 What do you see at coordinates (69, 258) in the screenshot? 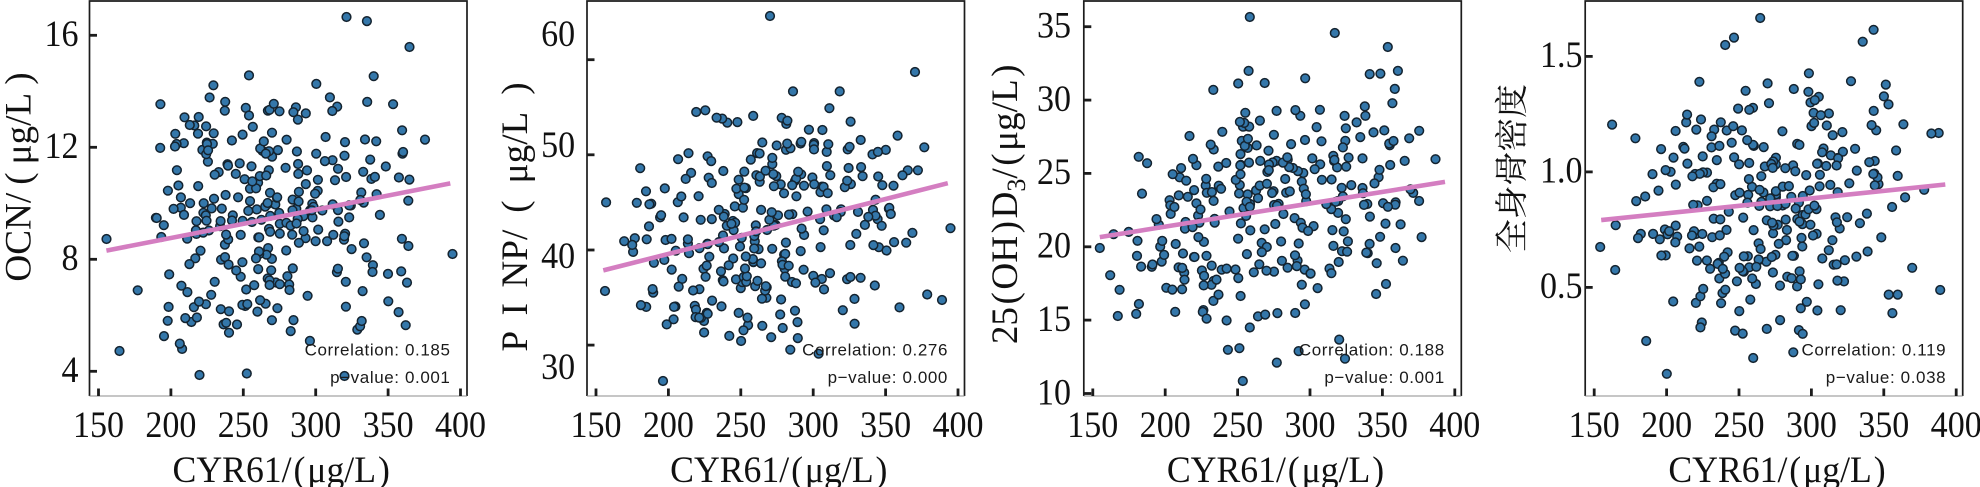
I see `svg-text: 8` at bounding box center [69, 258].